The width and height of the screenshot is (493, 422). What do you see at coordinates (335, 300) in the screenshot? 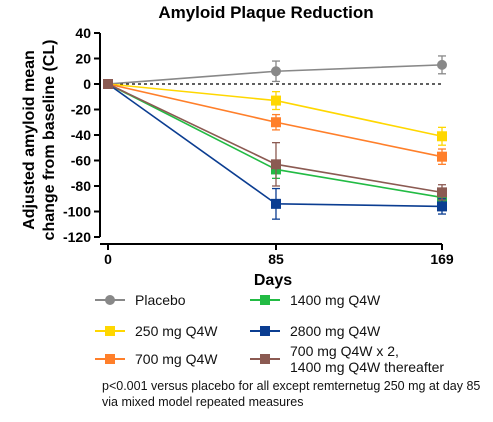
I see `legend-label: 1400 mg Q4W` at bounding box center [335, 300].